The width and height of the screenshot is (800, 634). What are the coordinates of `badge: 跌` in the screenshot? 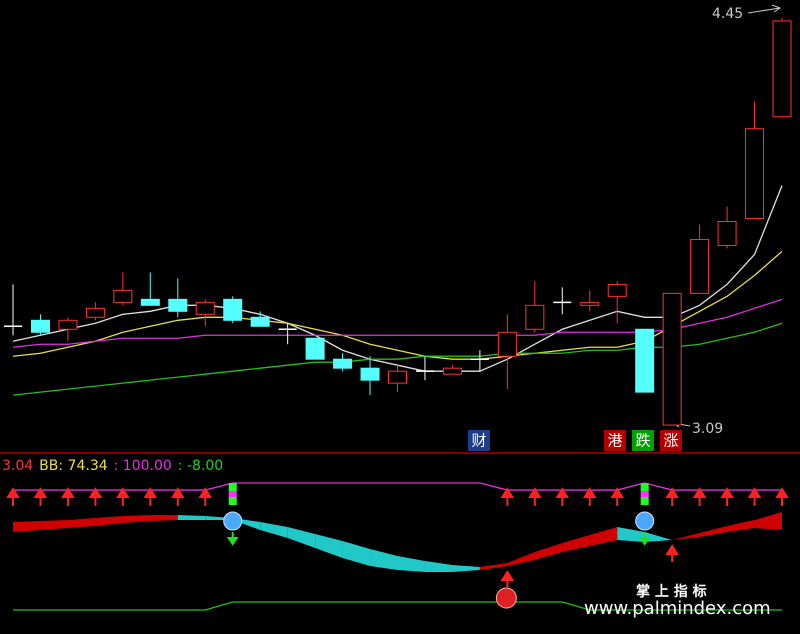 It's located at (642, 441).